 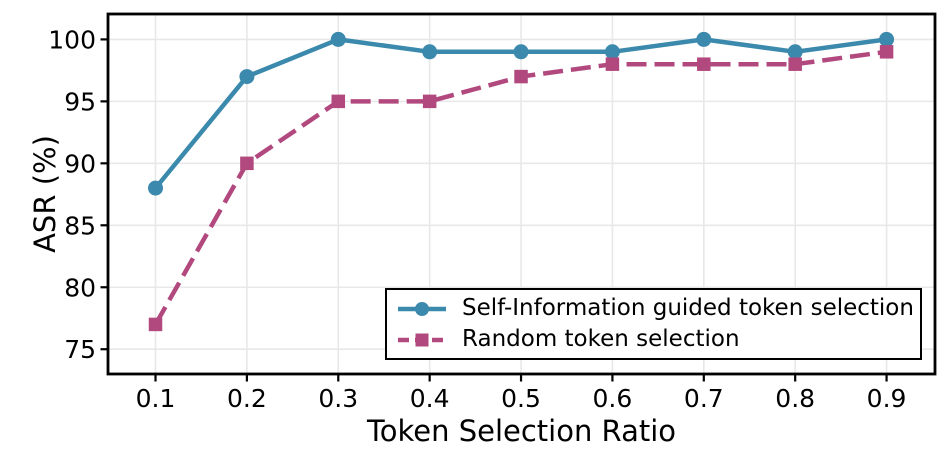 I want to click on y-tick-label: 95, so click(x=80, y=101).